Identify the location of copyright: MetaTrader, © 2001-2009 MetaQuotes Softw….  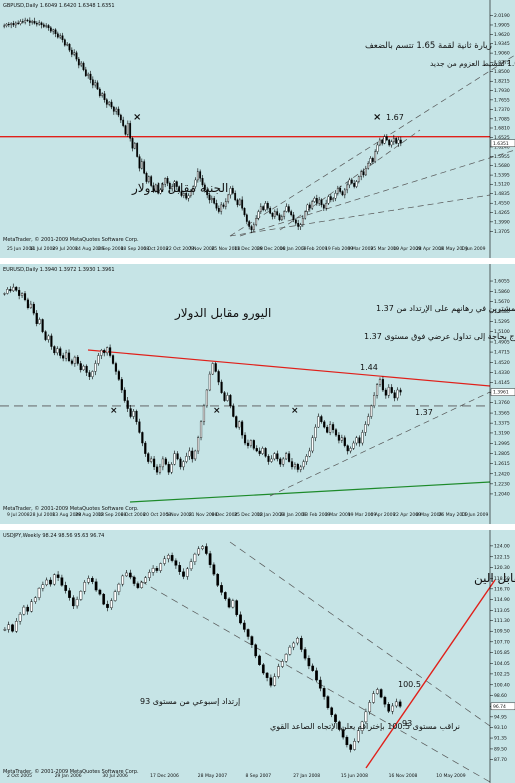
(71, 771).